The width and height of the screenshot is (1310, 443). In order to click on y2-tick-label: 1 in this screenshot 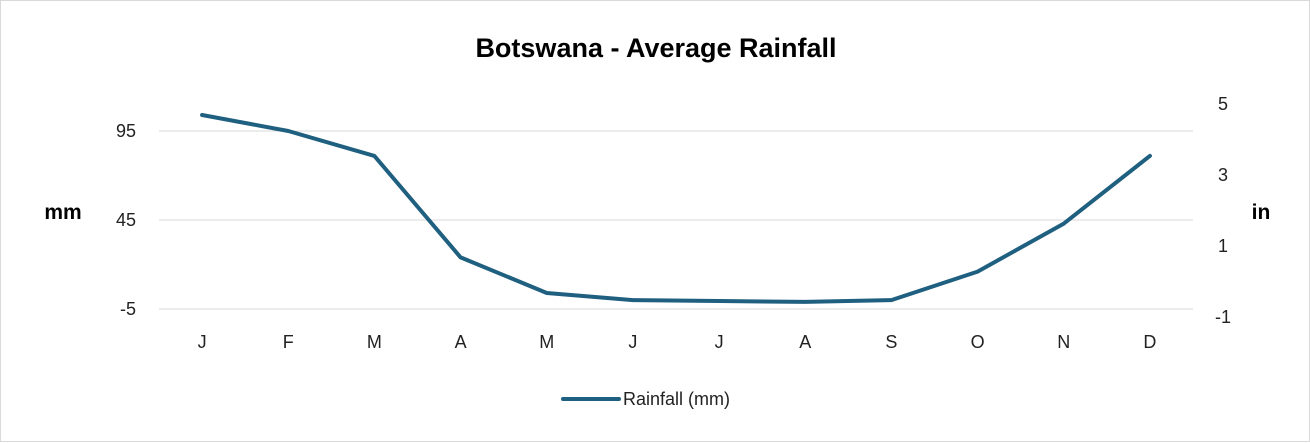, I will do `click(1223, 246)`.